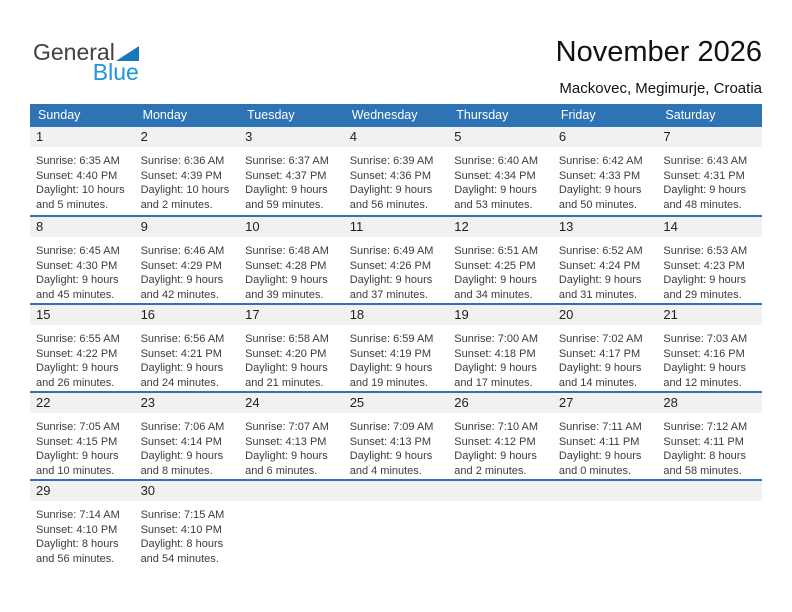 Image resolution: width=792 pixels, height=612 pixels. Describe the element at coordinates (148, 314) in the screenshot. I see `day-number: 16` at that location.